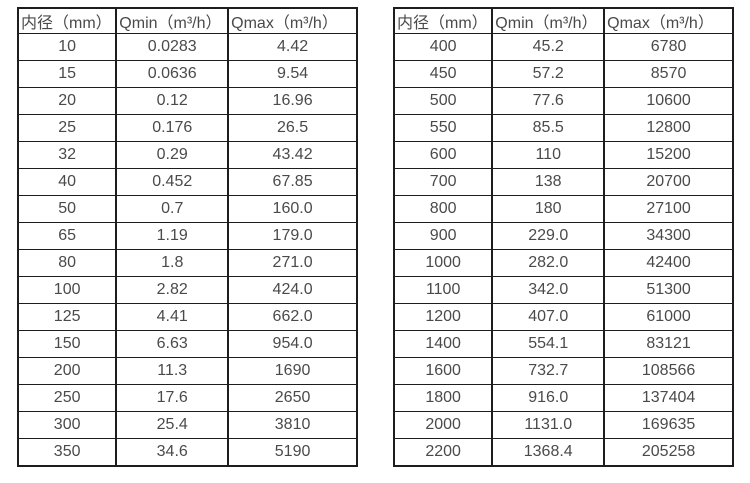 Image resolution: width=750 pixels, height=483 pixels. I want to click on table-cell: 57.2, so click(548, 74).